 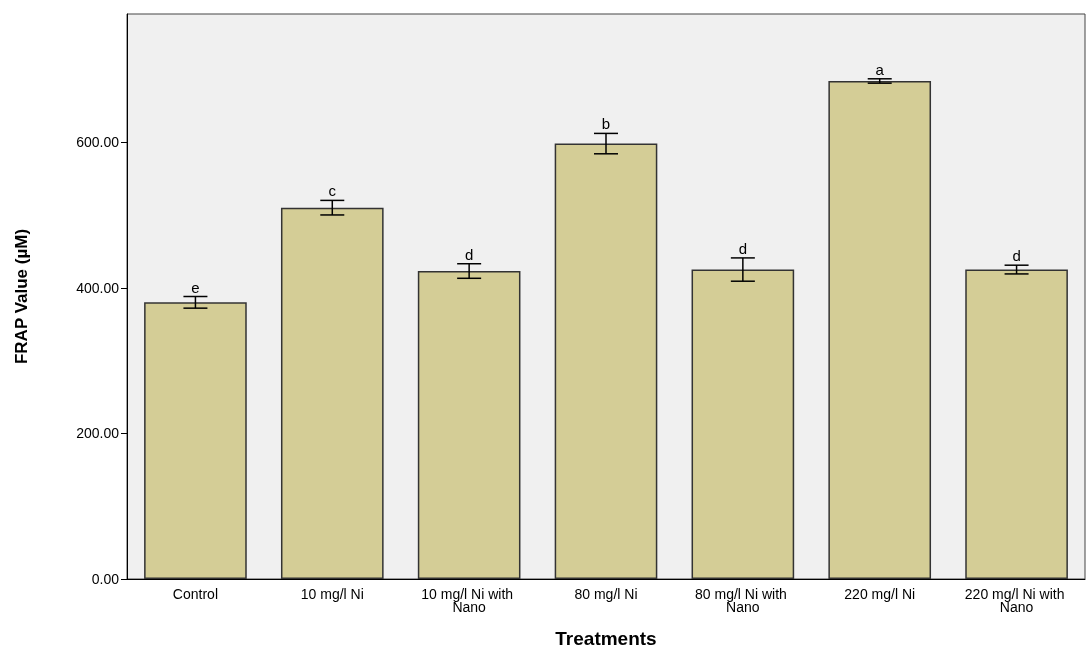 What do you see at coordinates (98, 433) in the screenshot?
I see `y-tick-label: 200.00` at bounding box center [98, 433].